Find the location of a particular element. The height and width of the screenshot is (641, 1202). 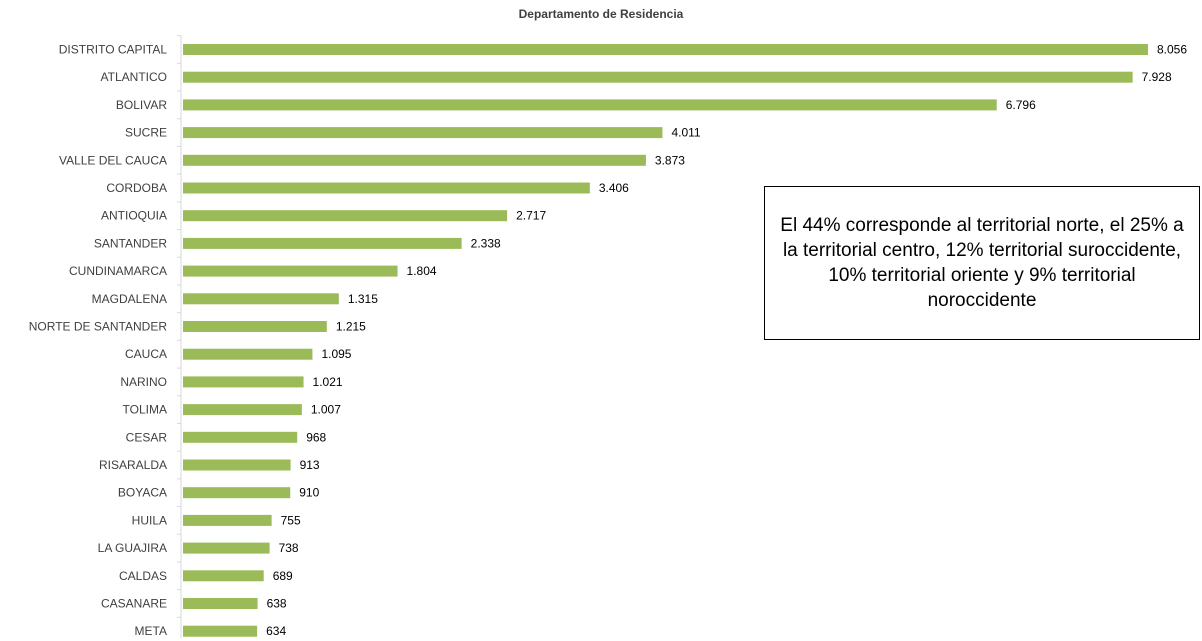

data-label: 1.315 is located at coordinates (363, 299).